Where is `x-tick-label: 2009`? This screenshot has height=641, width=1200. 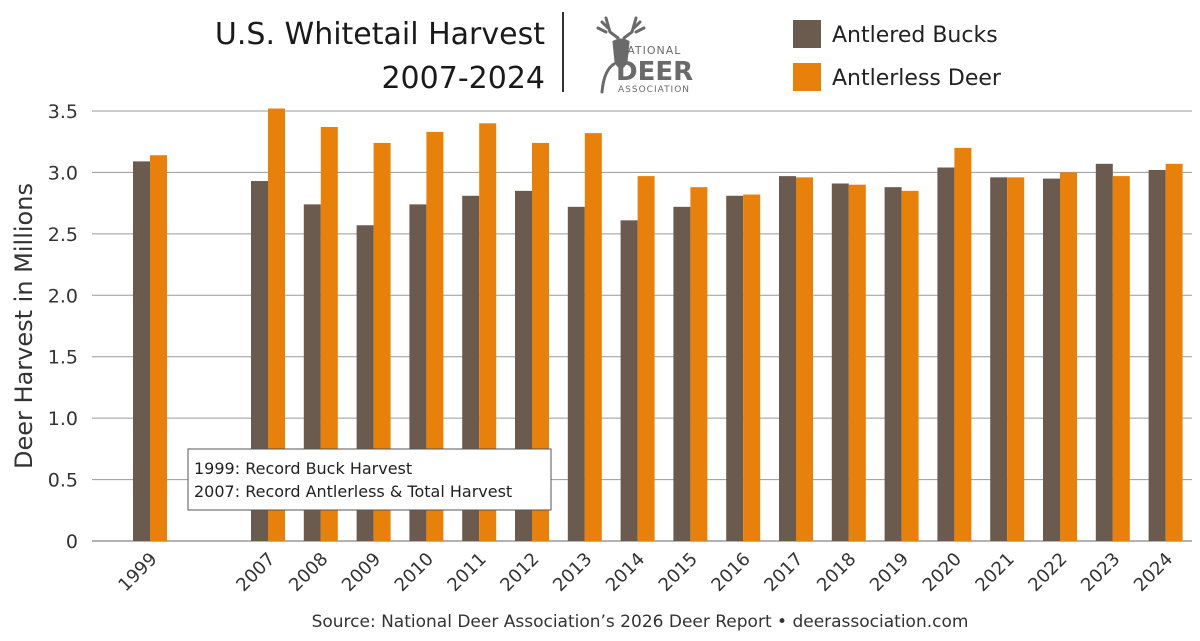
x-tick-label: 2009 is located at coordinates (361, 572).